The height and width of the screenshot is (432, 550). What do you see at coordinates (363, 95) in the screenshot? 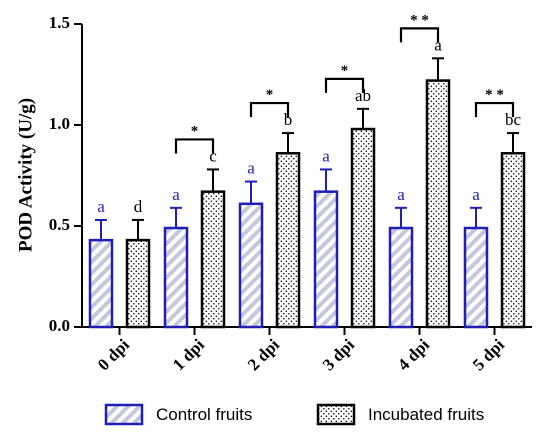
I see `letter-label-incubated: ab` at bounding box center [363, 95].